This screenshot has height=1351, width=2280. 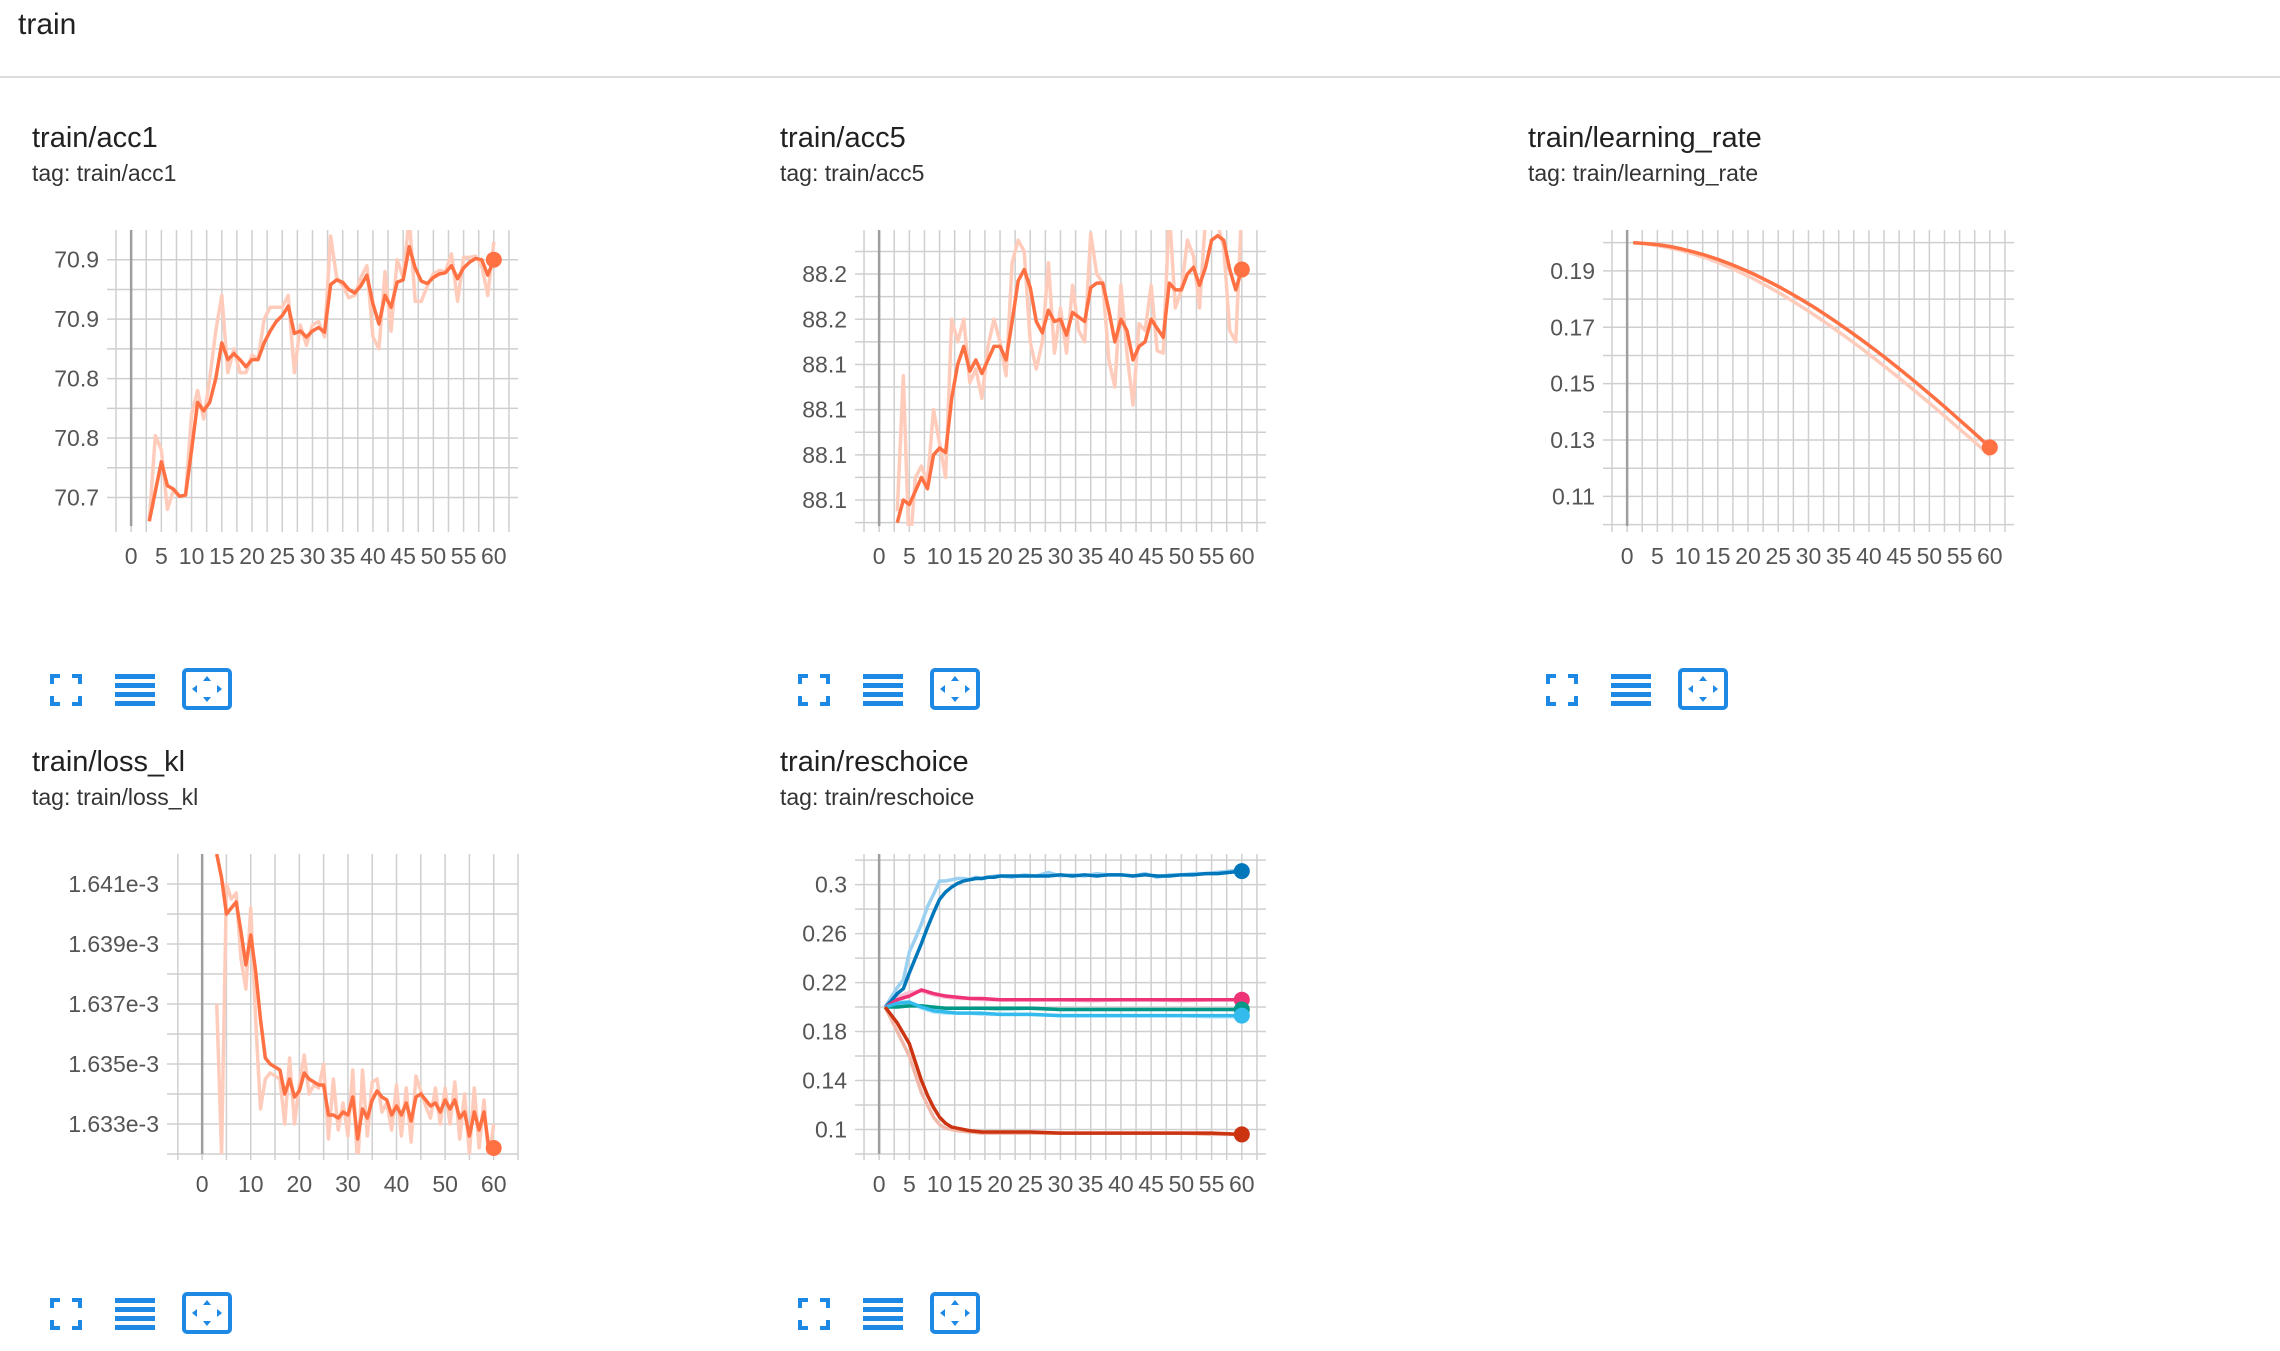 I want to click on y-tick-label: 0.11, so click(x=1573, y=496).